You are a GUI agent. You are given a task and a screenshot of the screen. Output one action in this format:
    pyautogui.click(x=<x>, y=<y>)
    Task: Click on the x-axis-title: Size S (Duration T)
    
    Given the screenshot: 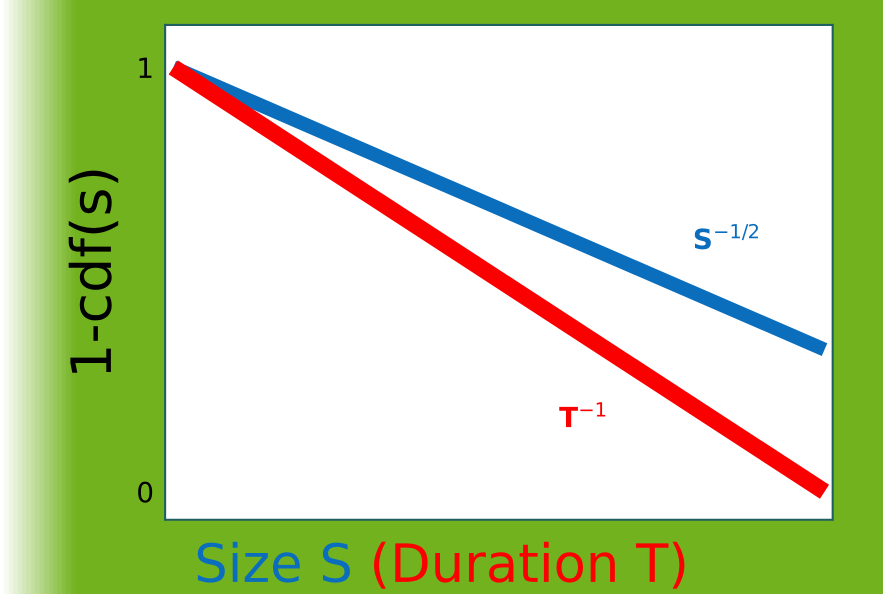 What is the action you would take?
    pyautogui.click(x=441, y=565)
    